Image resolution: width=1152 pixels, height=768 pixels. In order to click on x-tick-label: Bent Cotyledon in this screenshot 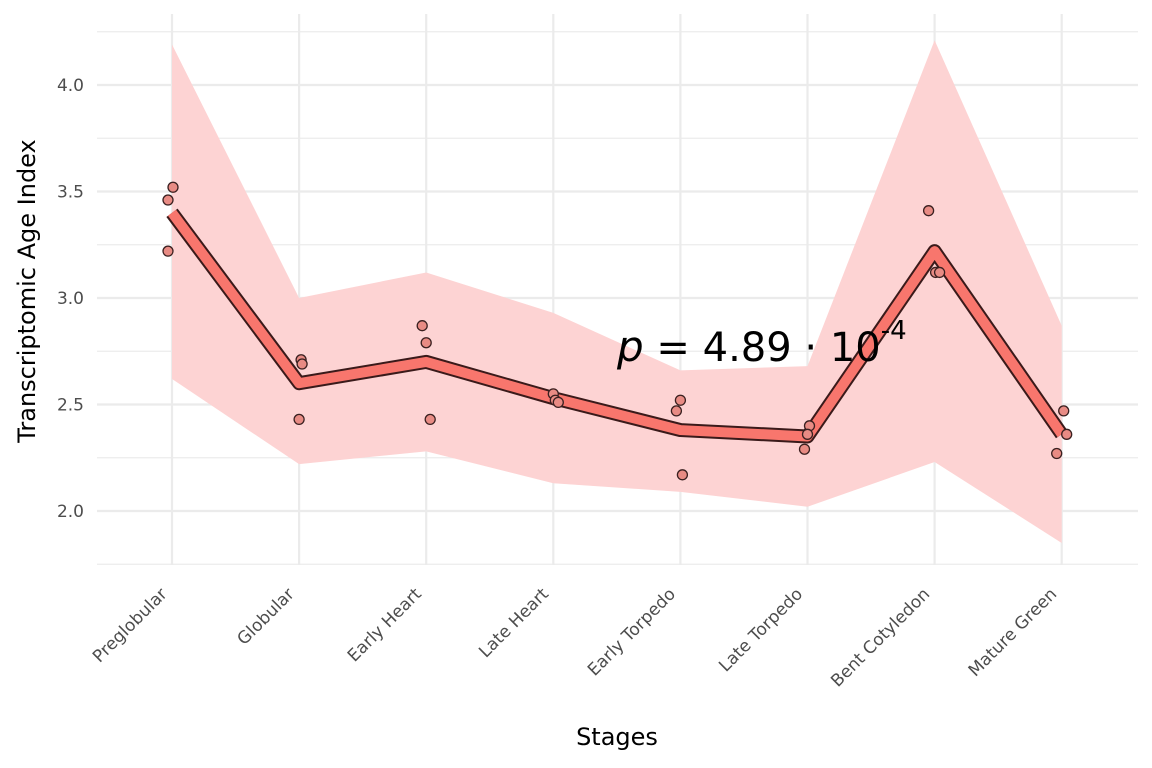, I will do `click(880, 637)`.